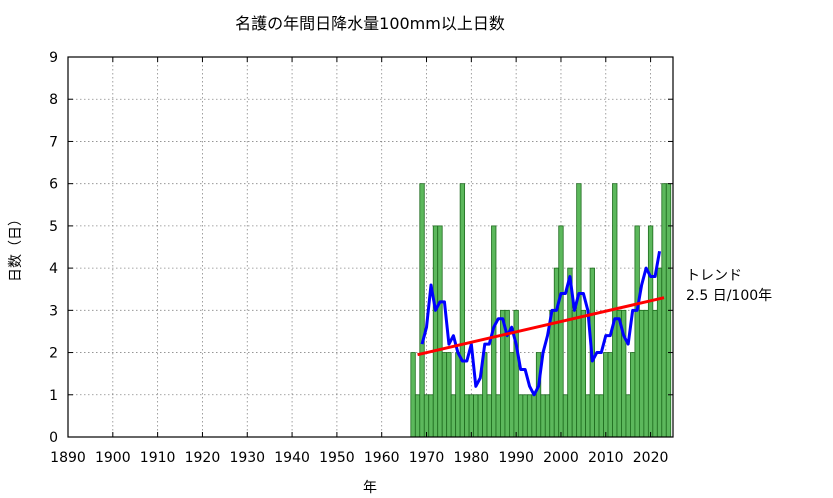  Describe the element at coordinates (53, 142) in the screenshot. I see `y-tick-label: 7` at that location.